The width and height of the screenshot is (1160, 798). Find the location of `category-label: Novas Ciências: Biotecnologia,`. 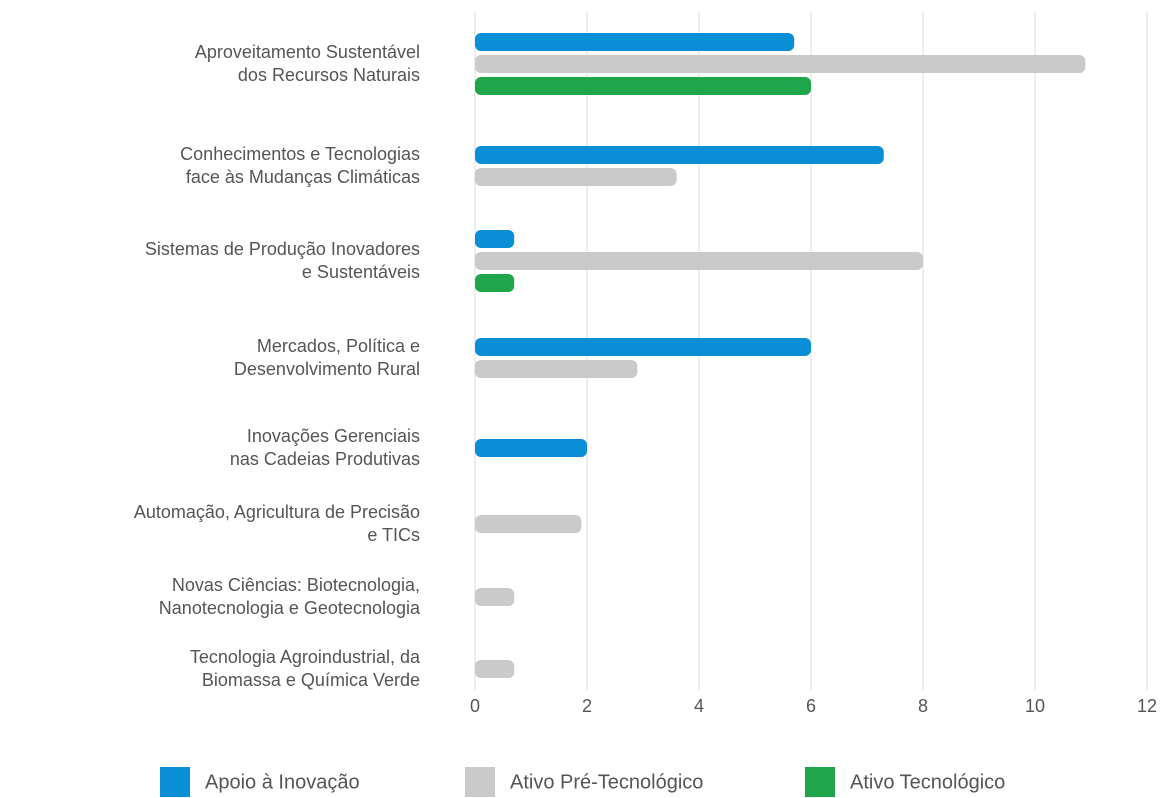

category-label: Novas Ciências: Biotecnologia, is located at coordinates (296, 585).